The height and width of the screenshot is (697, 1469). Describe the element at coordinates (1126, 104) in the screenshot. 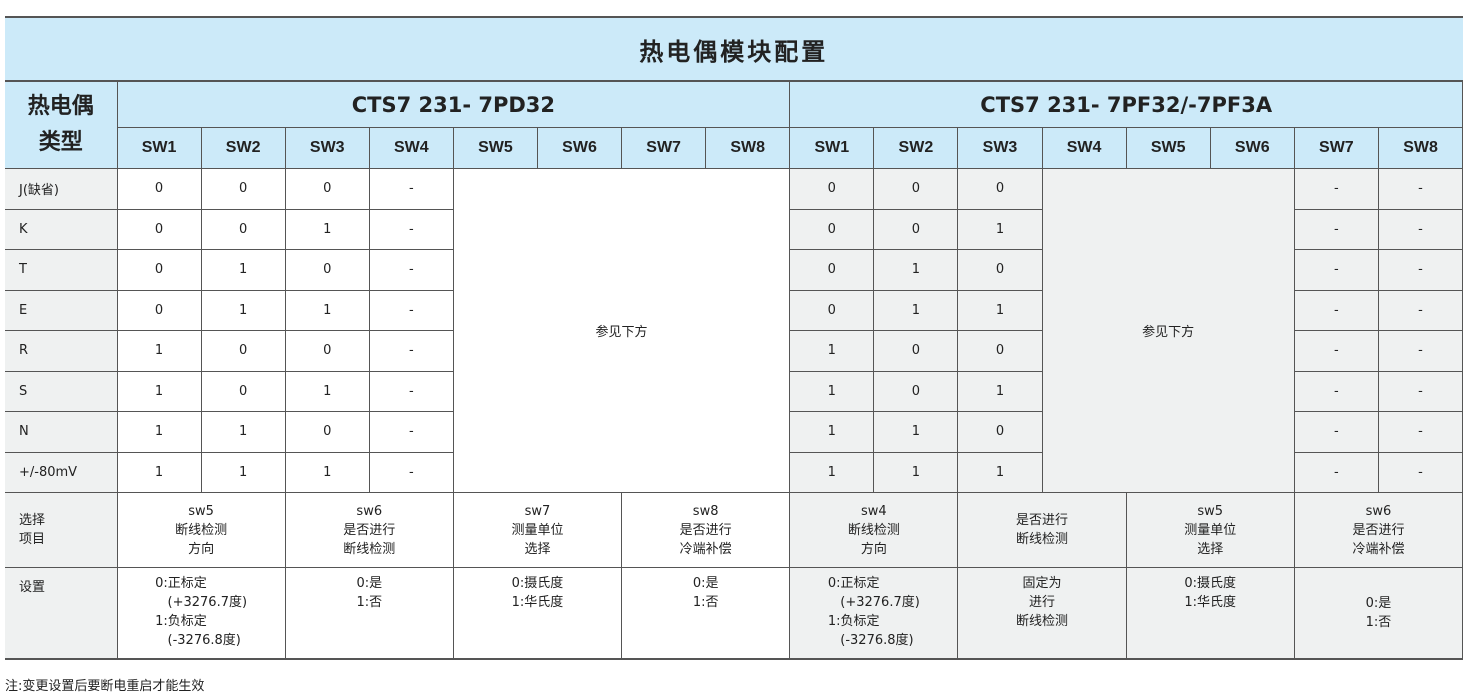

I see `right-model-header: CTS7 231- 7PF32/-7PF3A` at that location.